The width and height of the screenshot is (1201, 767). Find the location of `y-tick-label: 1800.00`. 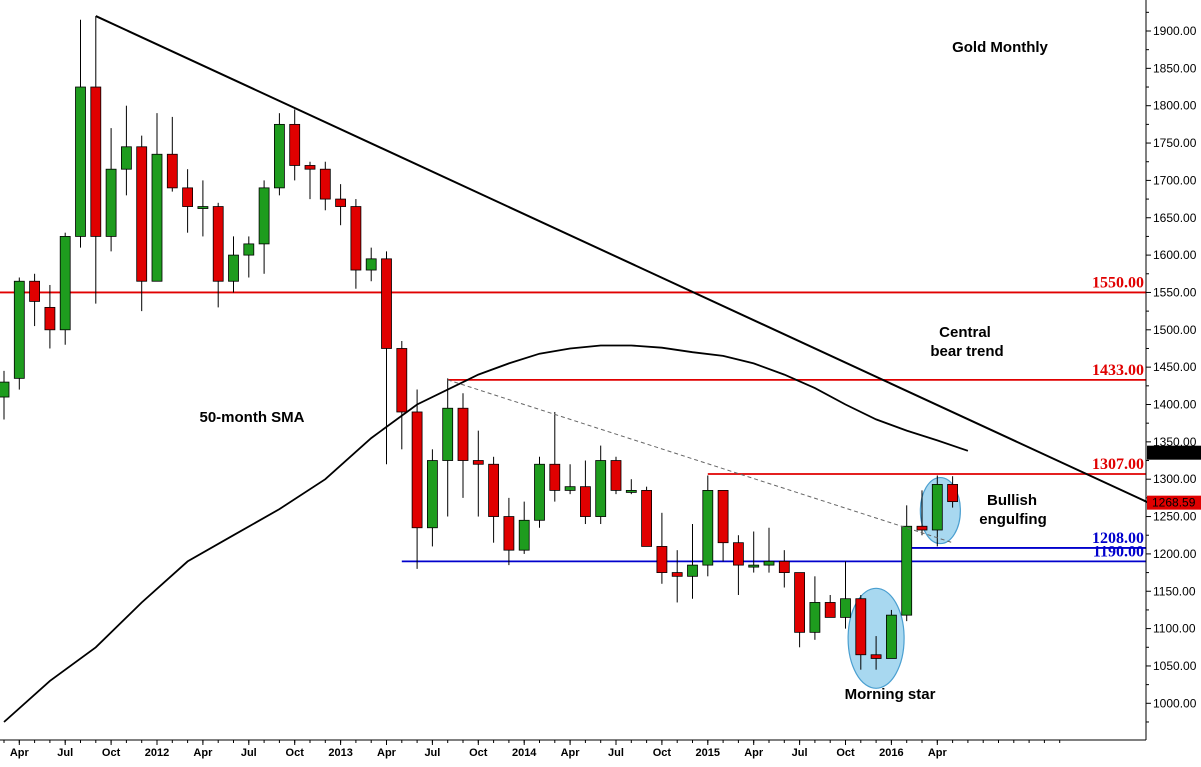

y-tick-label: 1800.00 is located at coordinates (1175, 106).